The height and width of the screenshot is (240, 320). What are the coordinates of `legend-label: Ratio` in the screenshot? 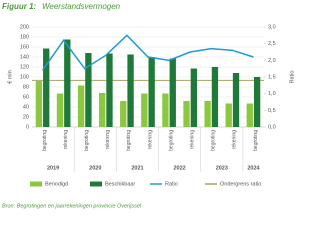 It's located at (171, 184).